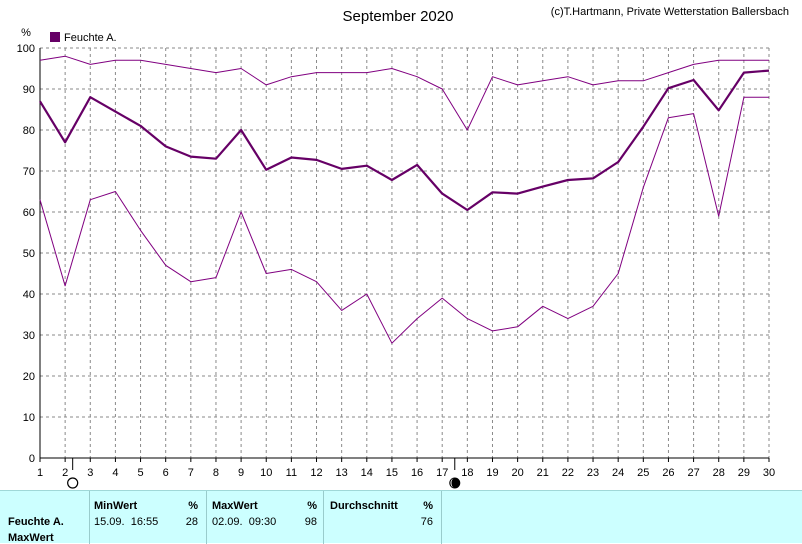 The image size is (802, 544). Describe the element at coordinates (193, 506) in the screenshot. I see `min-unit: %` at that location.